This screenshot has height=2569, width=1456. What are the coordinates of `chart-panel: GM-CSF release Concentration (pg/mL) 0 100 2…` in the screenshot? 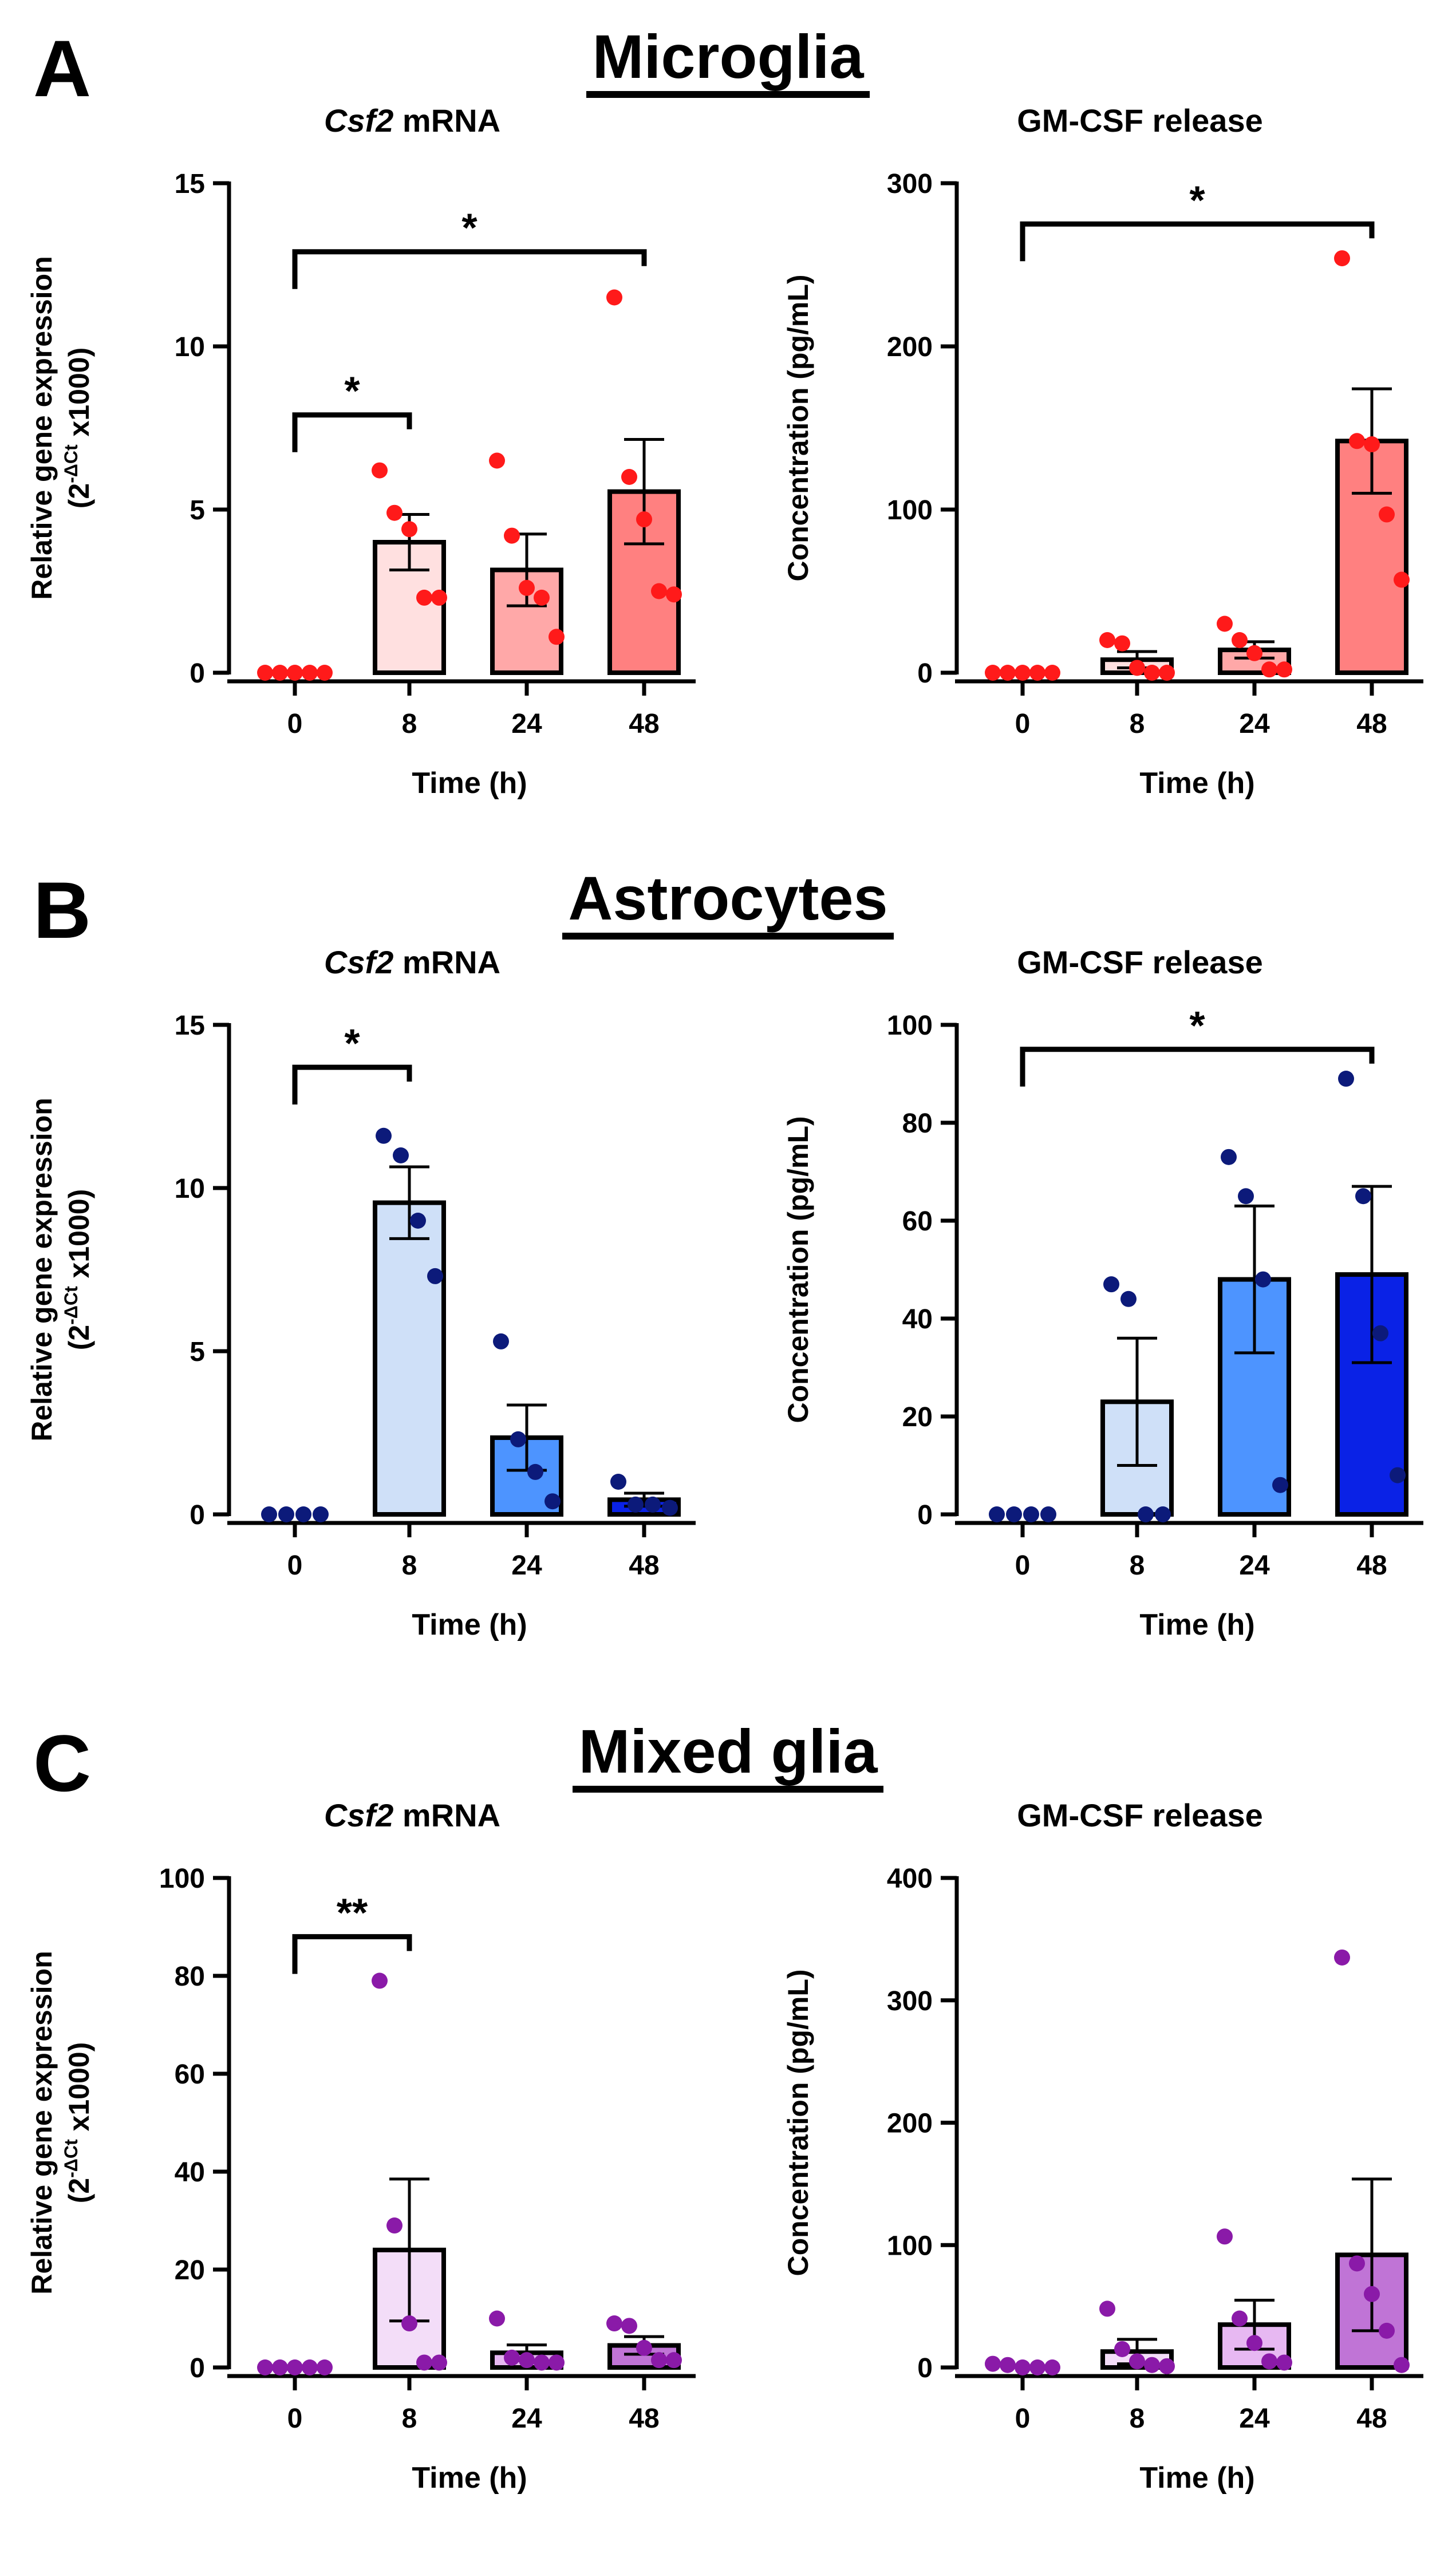 It's located at (1102, 451).